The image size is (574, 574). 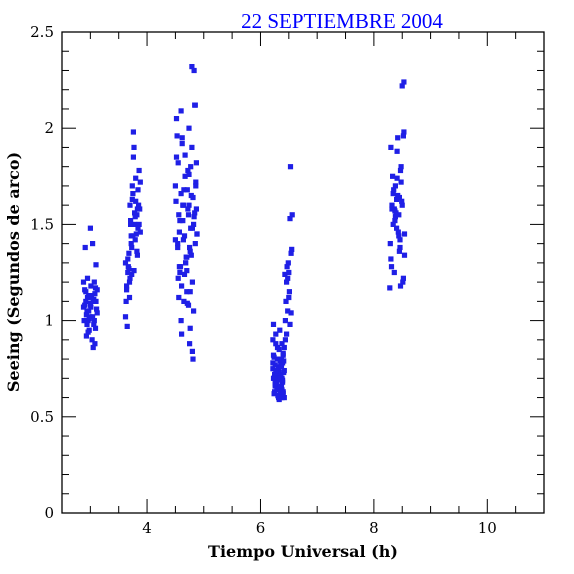 I want to click on chart-title: 22 SEPTIEMBRE 2004, so click(x=342, y=21).